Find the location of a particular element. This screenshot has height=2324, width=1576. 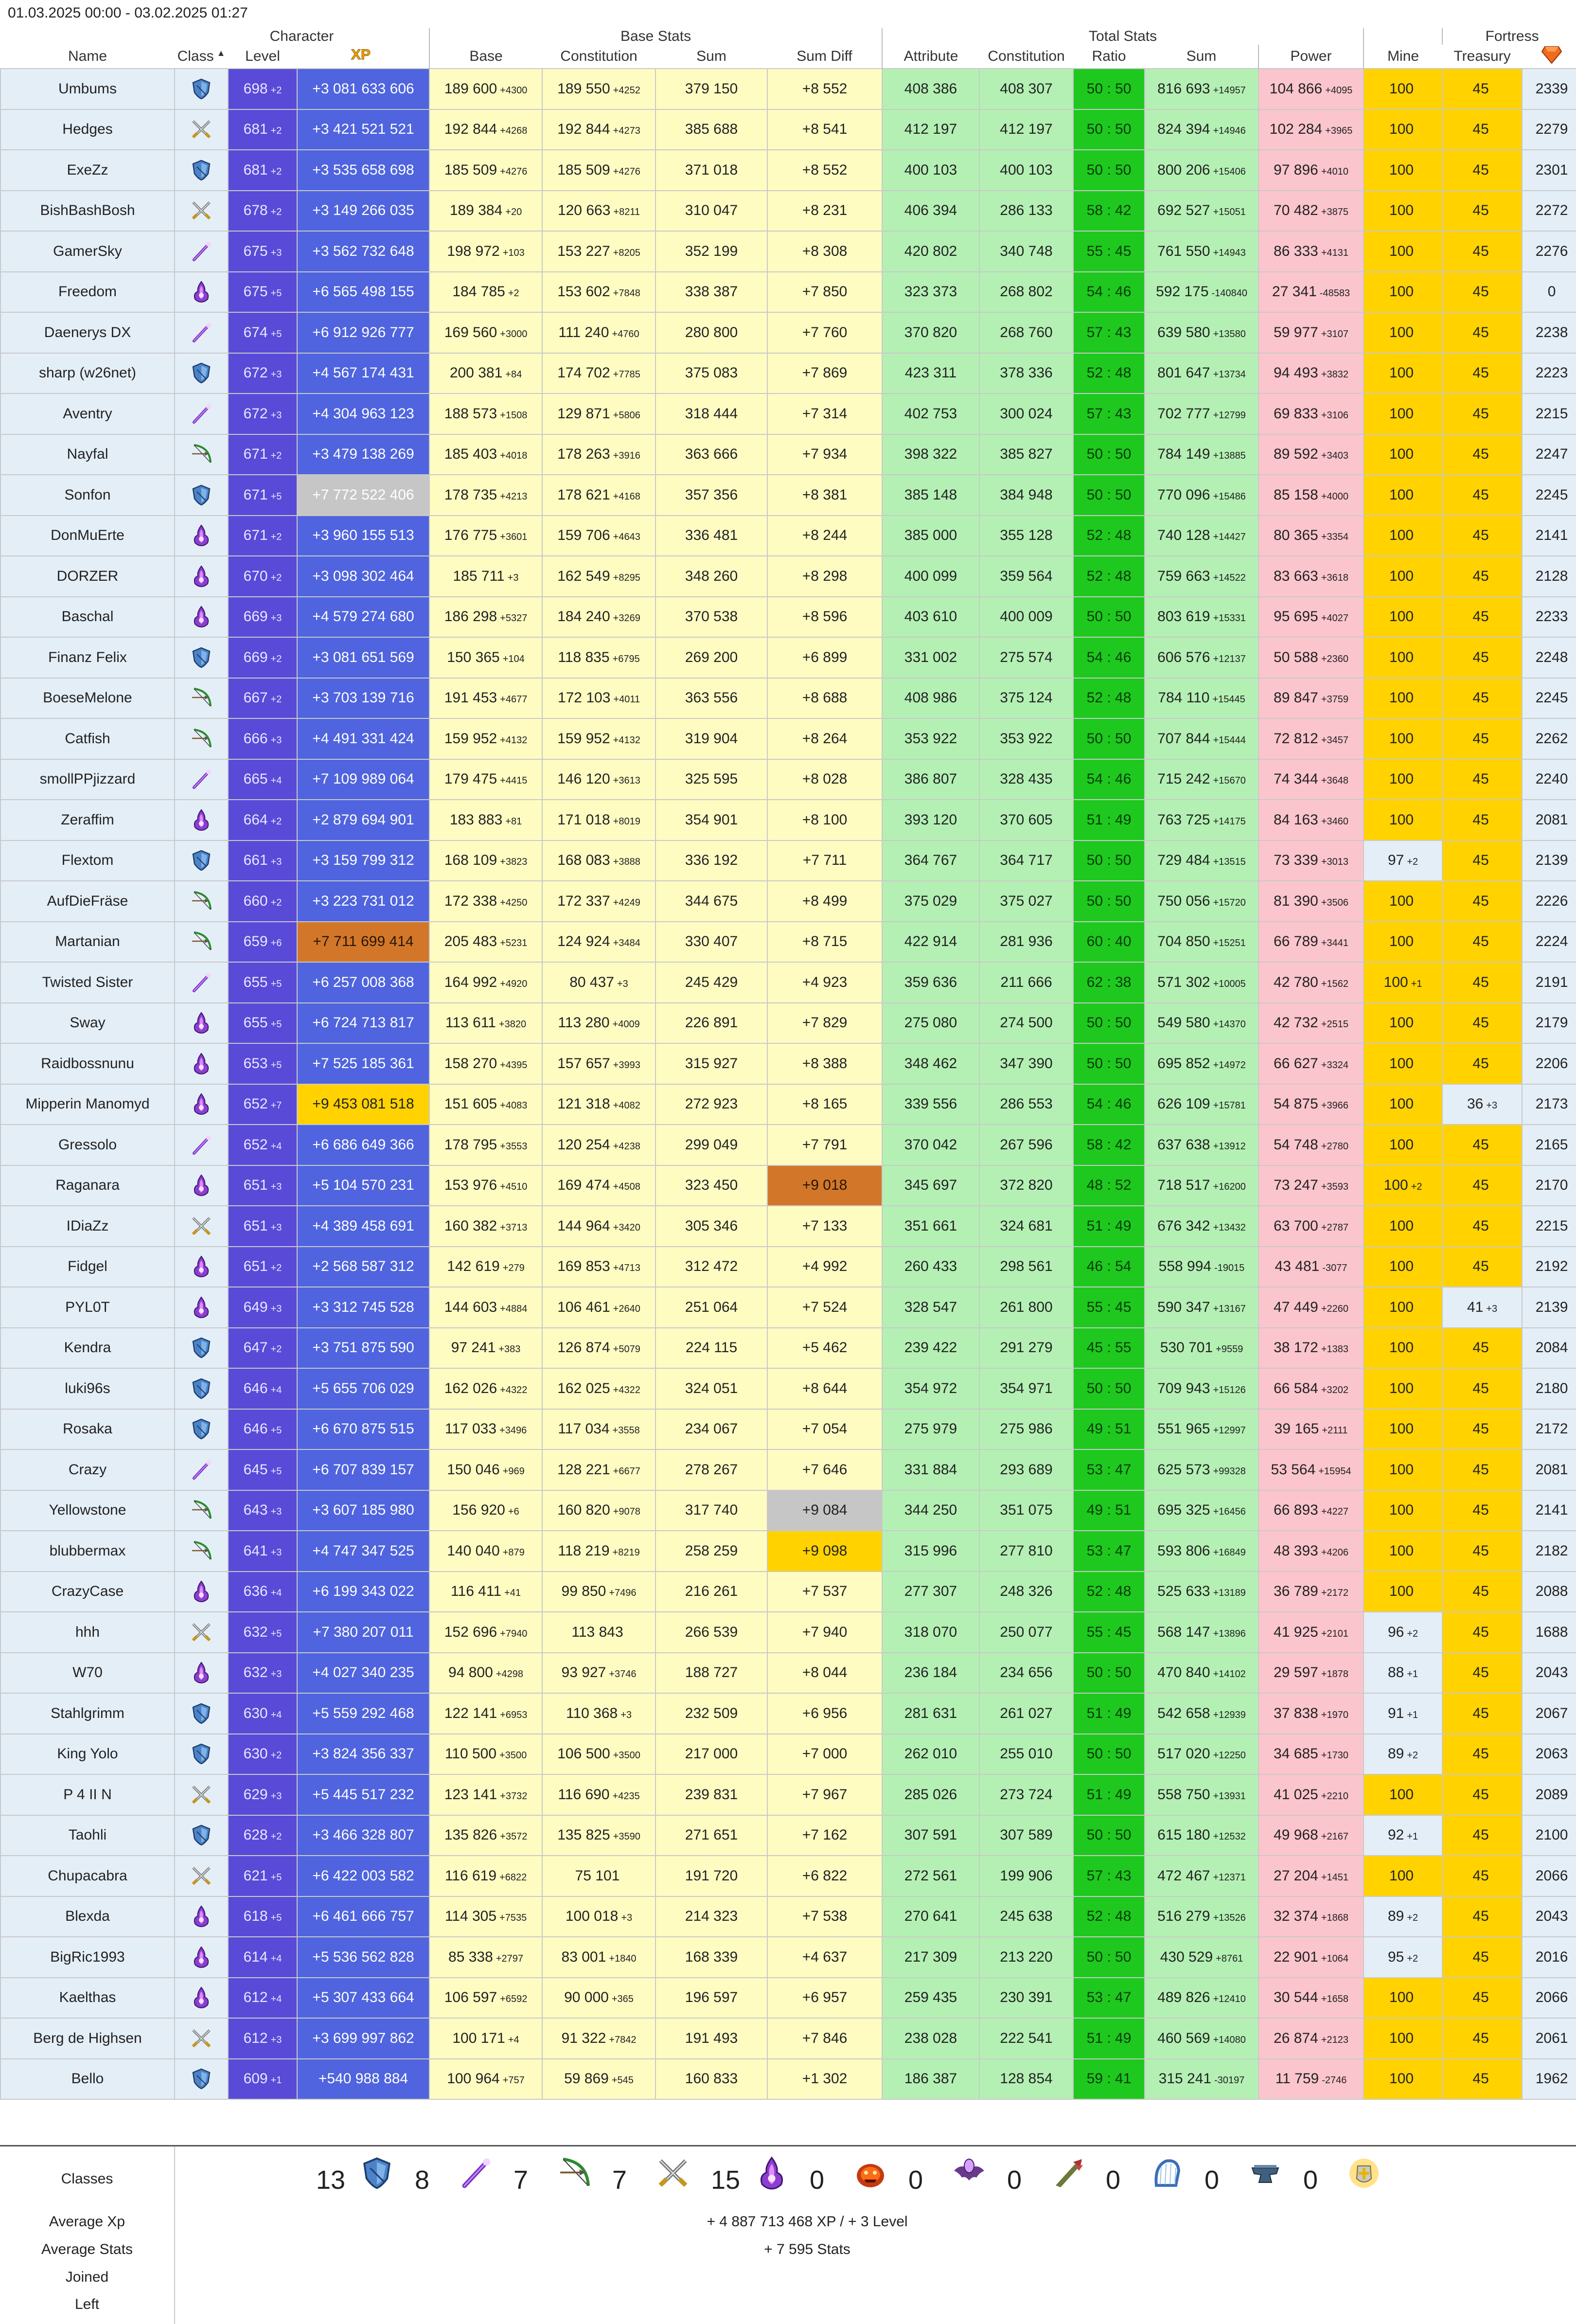

player-name: Daenerys DX is located at coordinates (88, 333).